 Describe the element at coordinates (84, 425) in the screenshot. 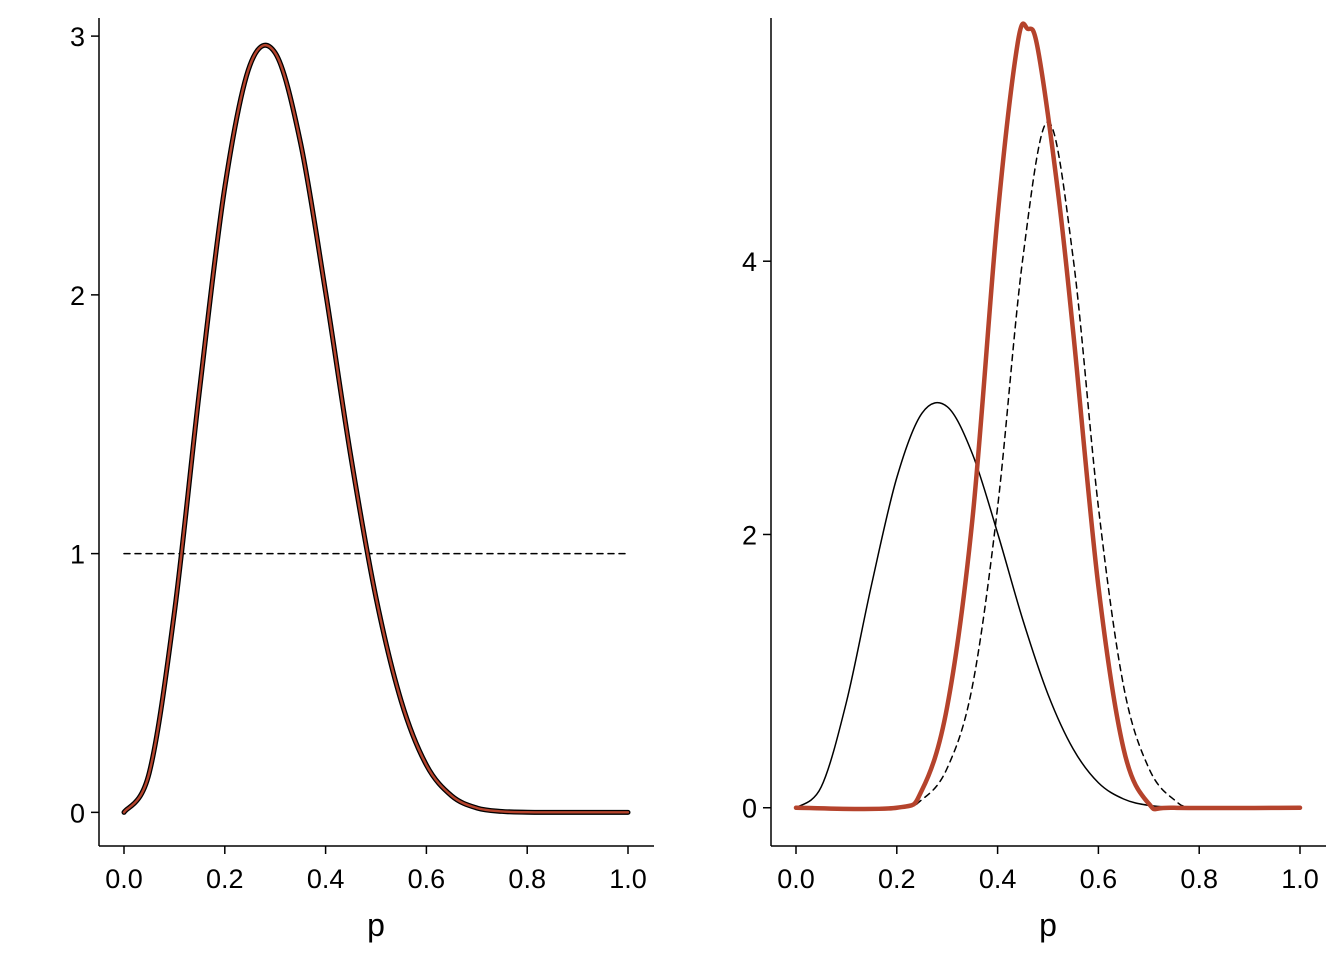

I see `left-y-ticks: 0 1 2 3` at that location.